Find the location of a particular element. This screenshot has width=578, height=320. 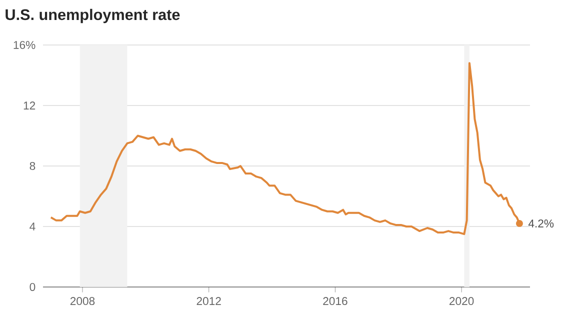

x-tick-label: 2016 is located at coordinates (335, 301).